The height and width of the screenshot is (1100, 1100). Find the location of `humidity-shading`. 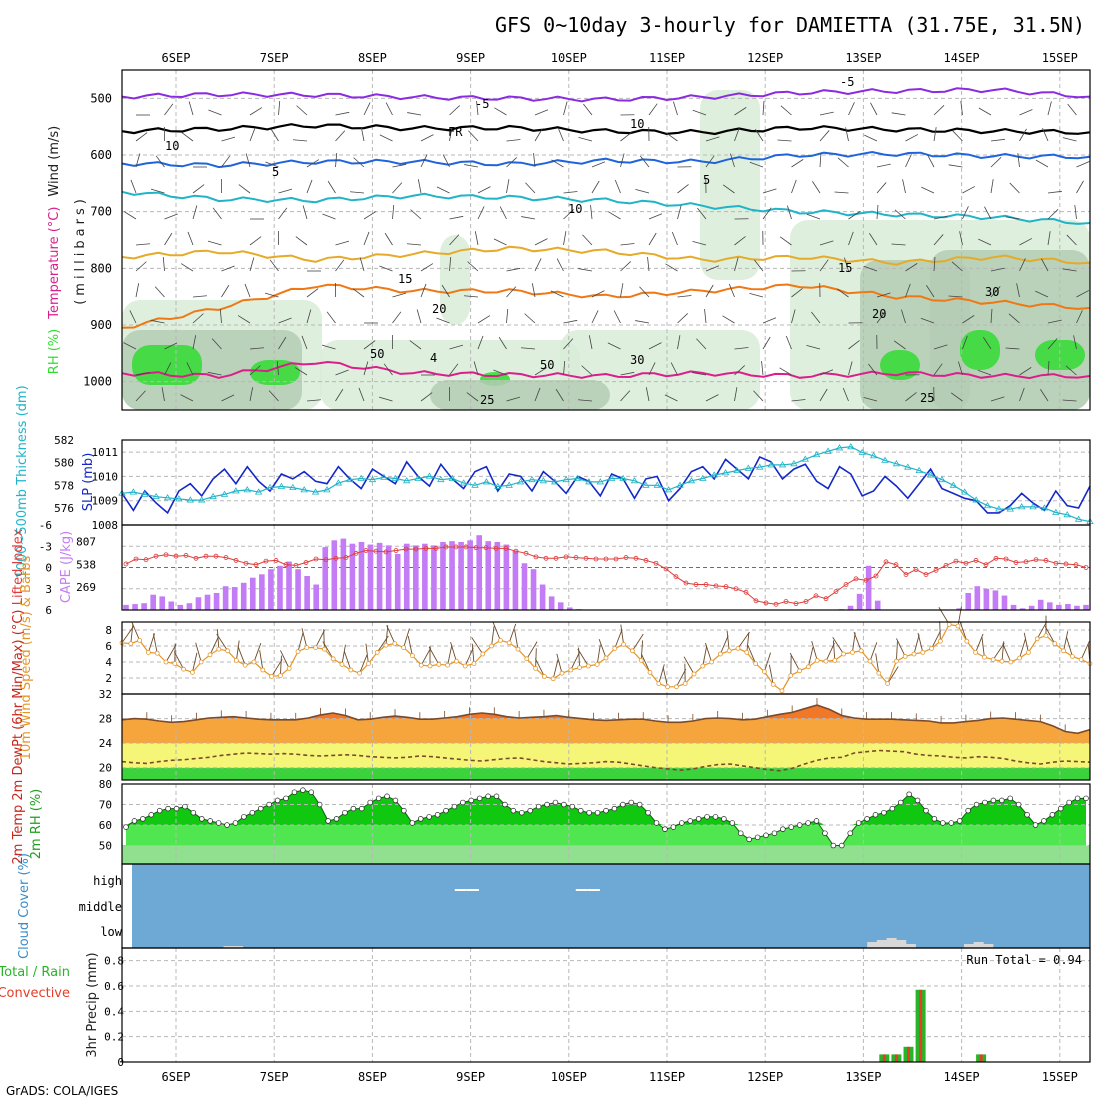

humidity-shading is located at coordinates (660, 370).